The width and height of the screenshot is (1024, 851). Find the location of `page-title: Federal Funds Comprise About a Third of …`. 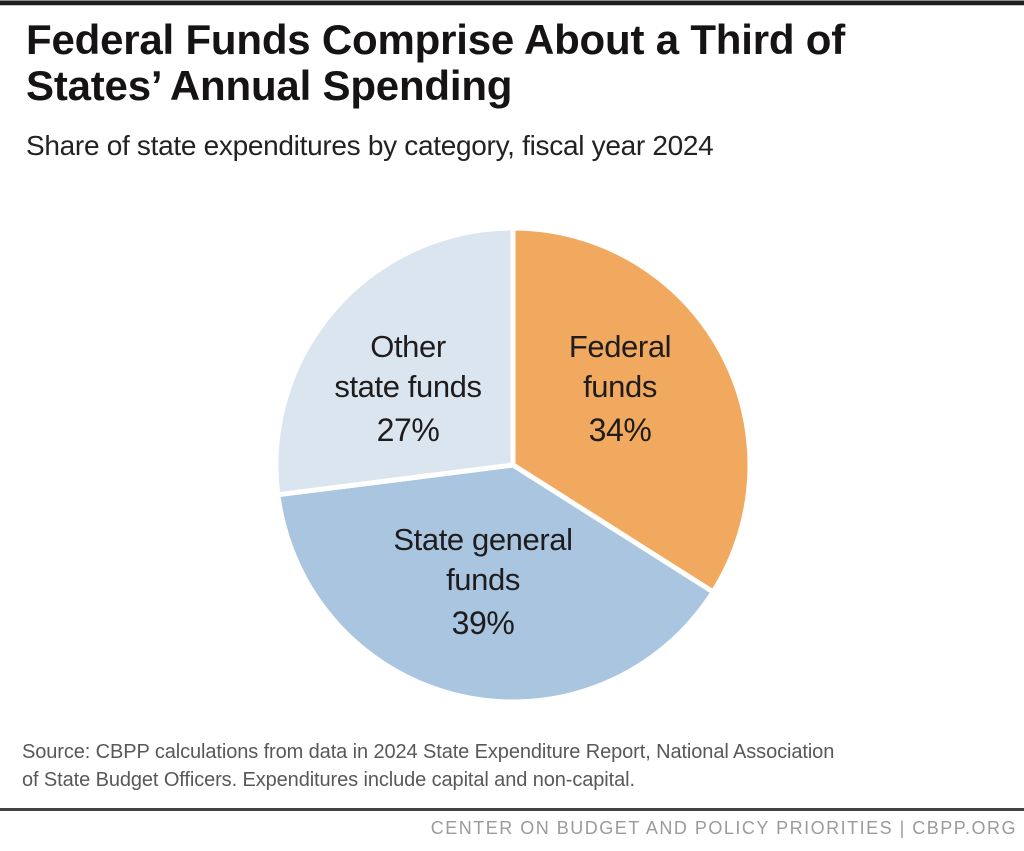

page-title: Federal Funds Comprise About a Third of … is located at coordinates (435, 63).